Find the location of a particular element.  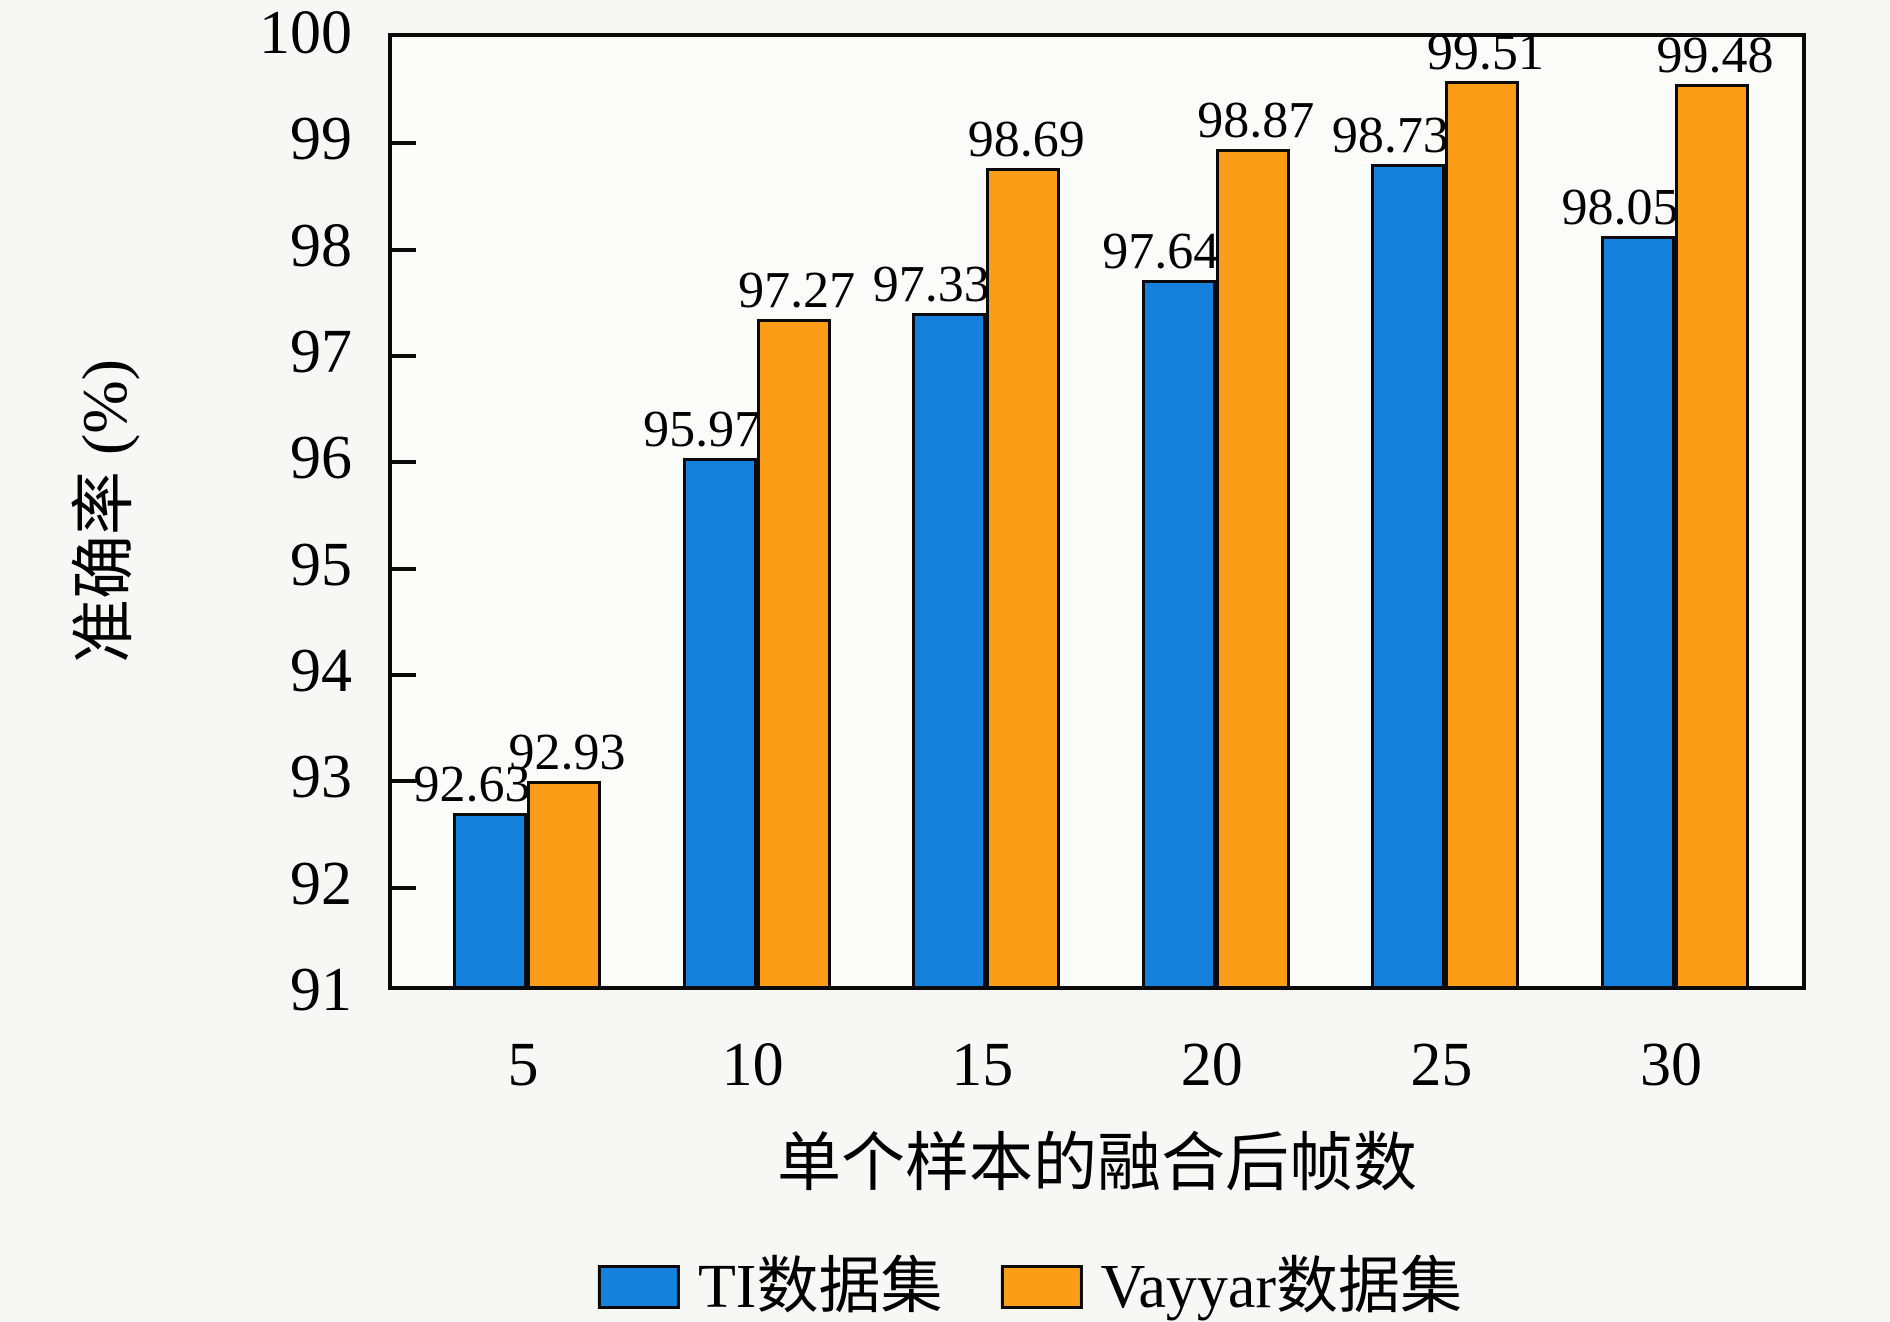

y-tick-label: 93 is located at coordinates (321, 777).